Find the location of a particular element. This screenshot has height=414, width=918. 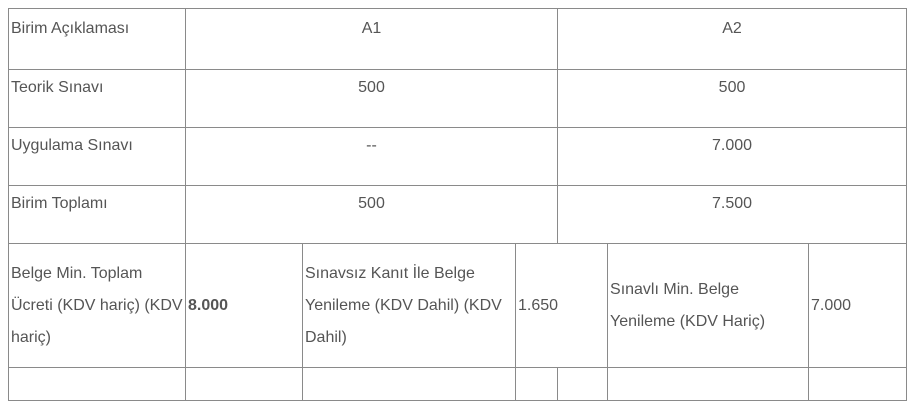

header-row: Birim Açıklaması A1 A2 is located at coordinates (458, 39).